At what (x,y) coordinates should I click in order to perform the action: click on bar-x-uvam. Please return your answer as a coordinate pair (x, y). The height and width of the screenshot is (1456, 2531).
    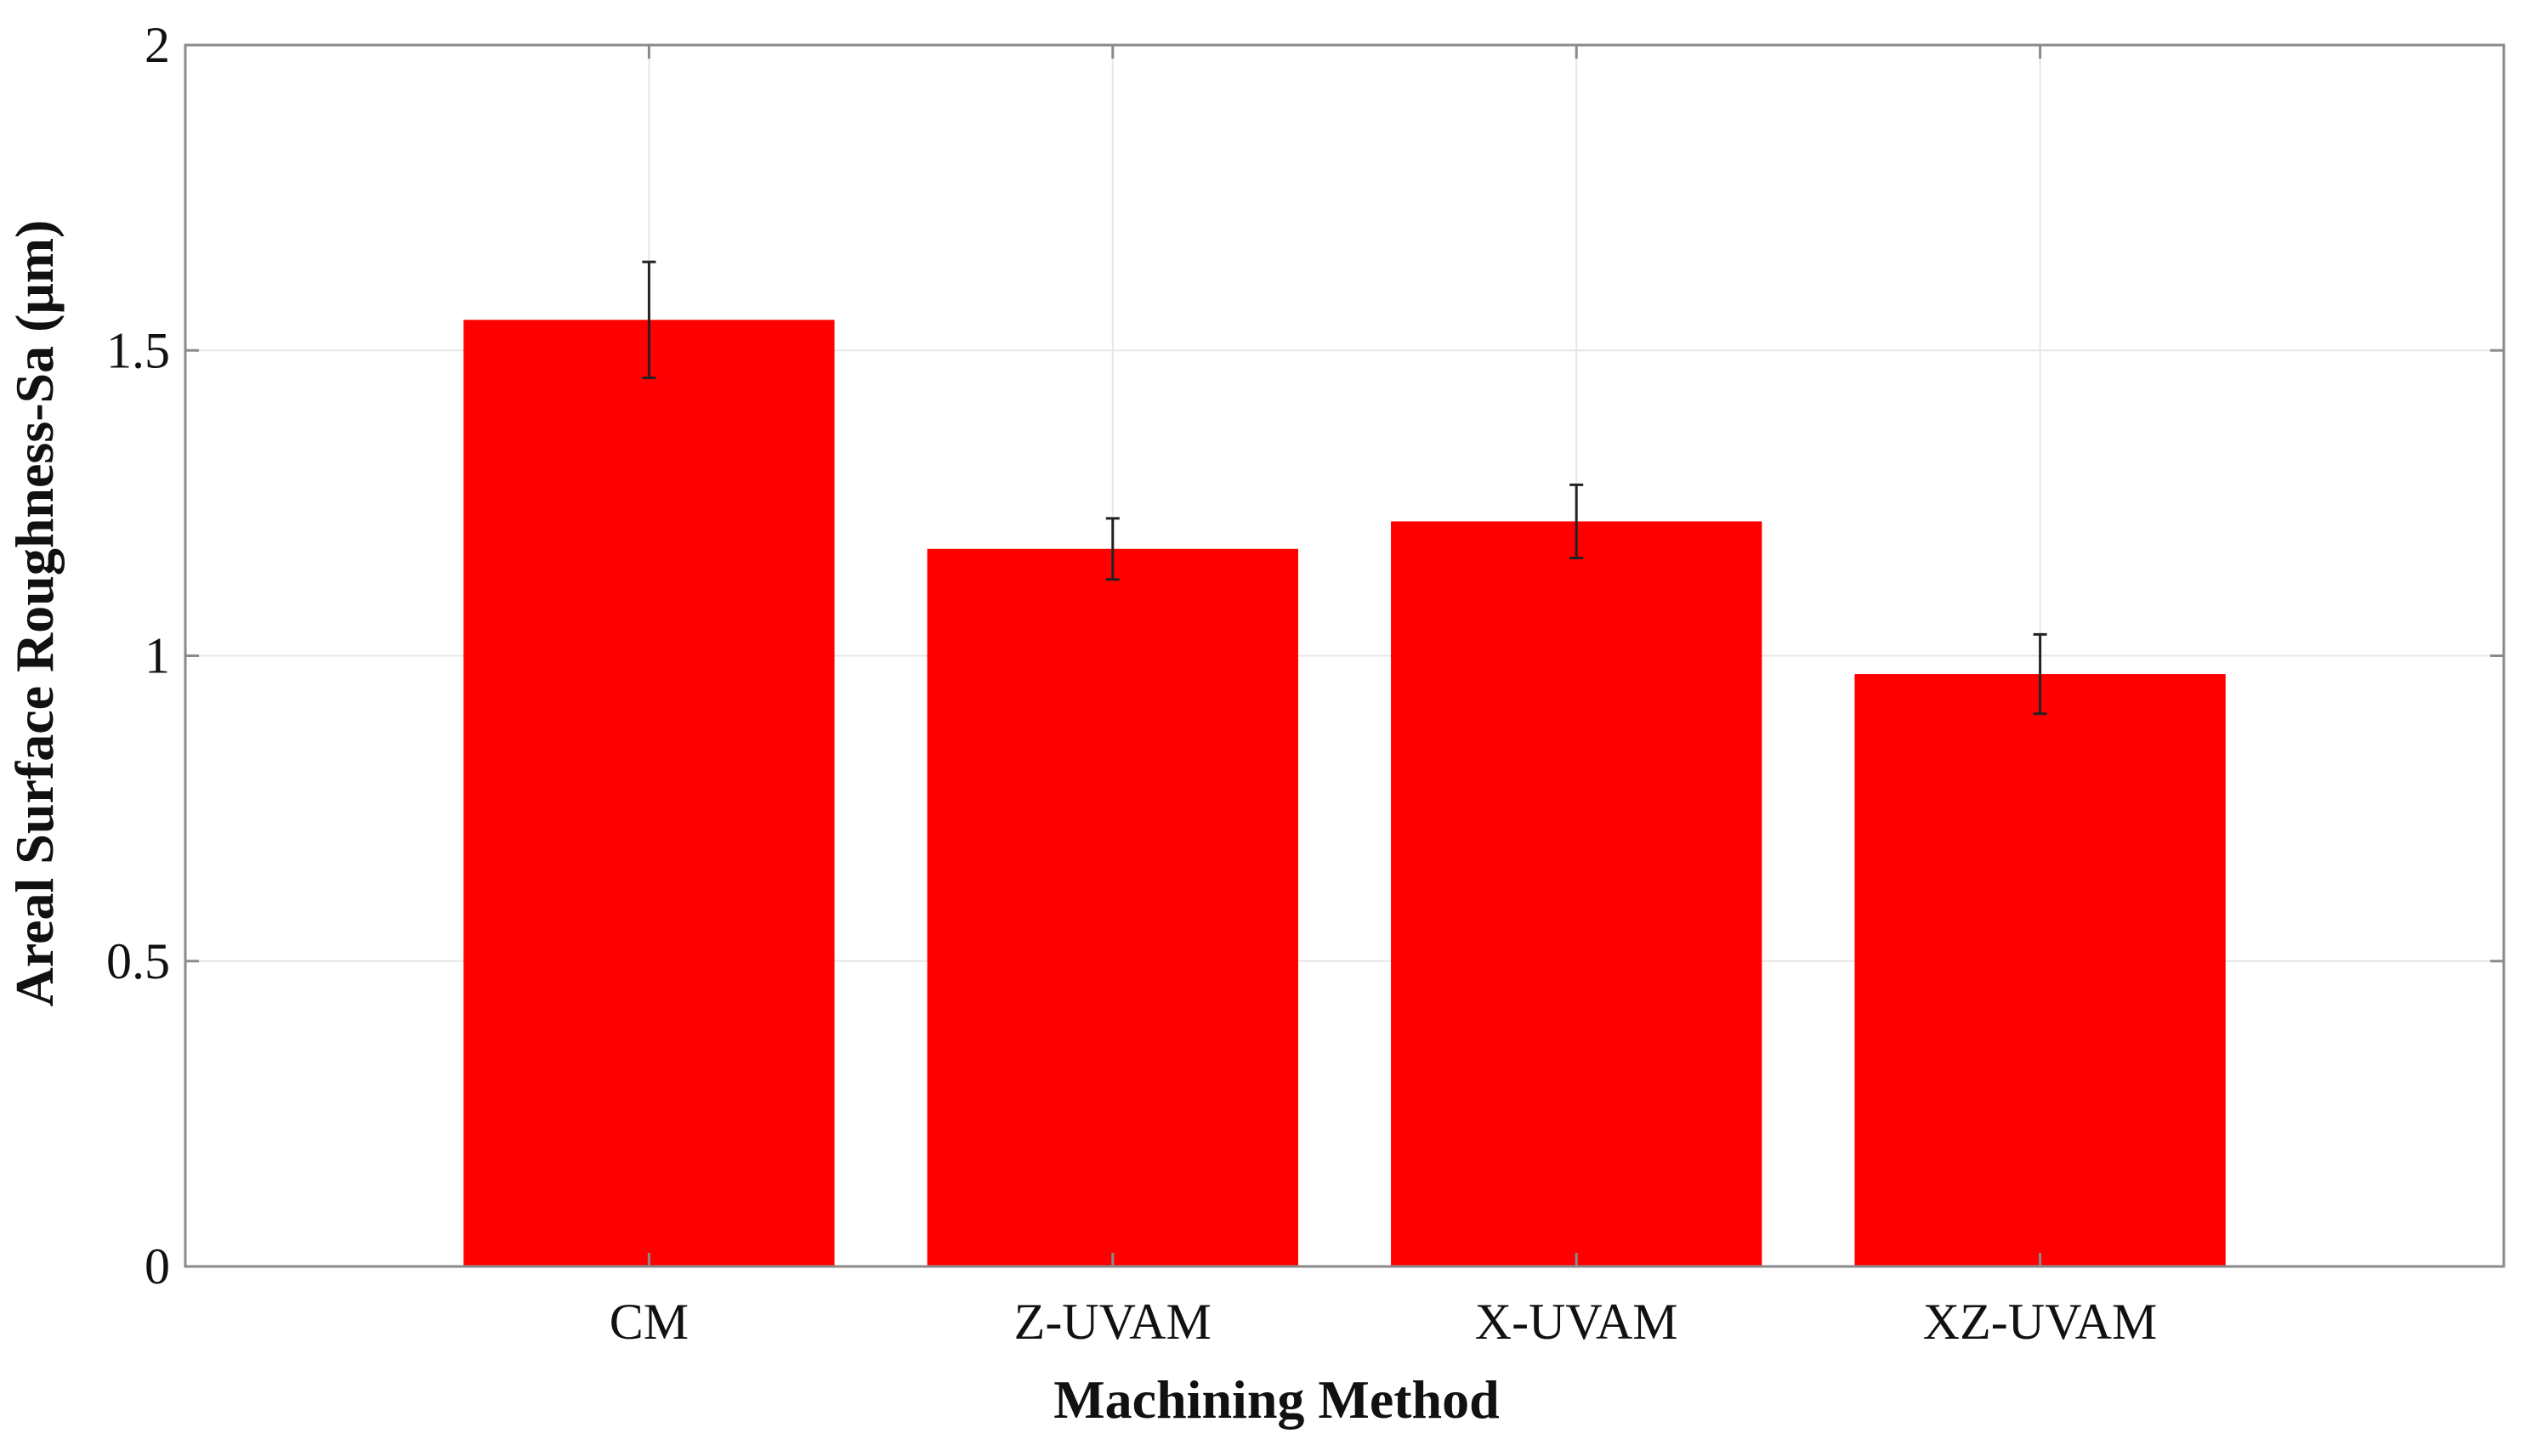
    Looking at the image, I should click on (1577, 894).